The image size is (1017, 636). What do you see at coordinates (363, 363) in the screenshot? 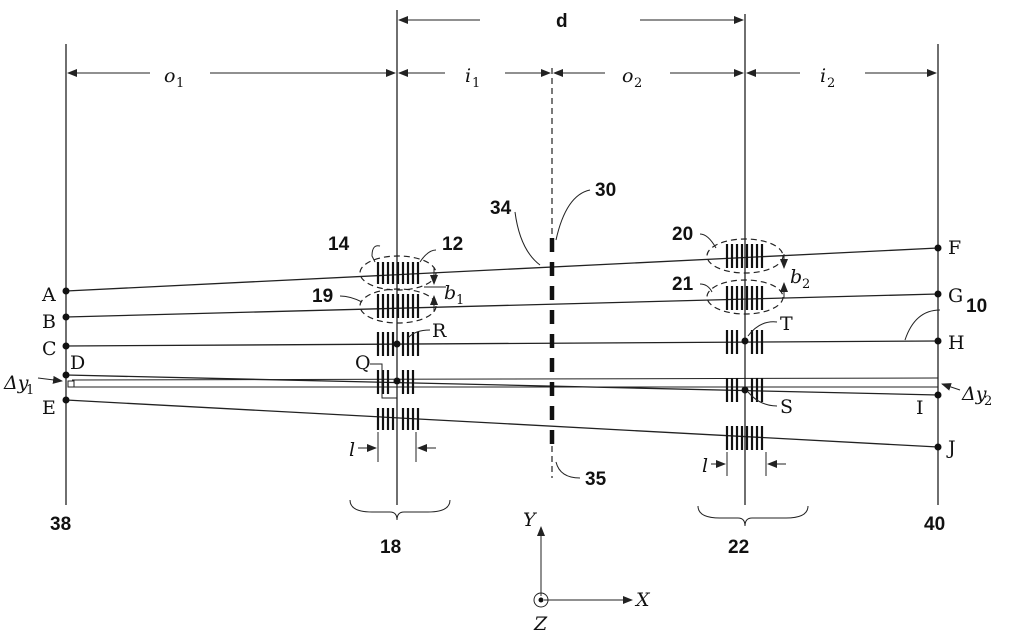
I see `point-label-q: Q` at bounding box center [363, 363].